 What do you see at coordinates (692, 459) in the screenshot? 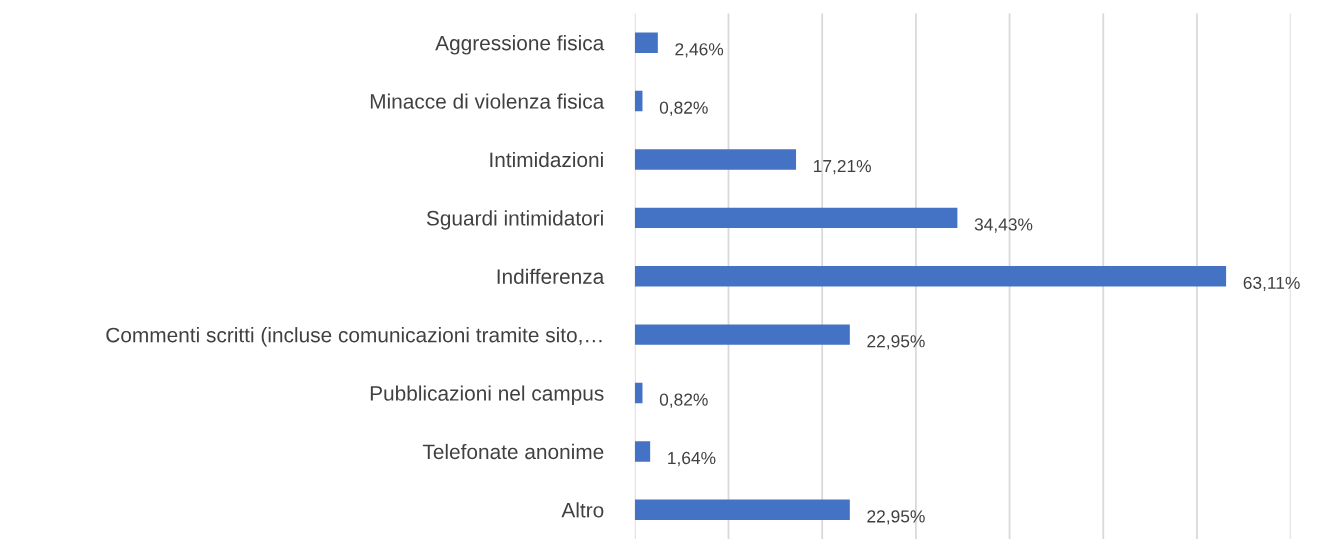
I see `data-label: 1,64%` at bounding box center [692, 459].